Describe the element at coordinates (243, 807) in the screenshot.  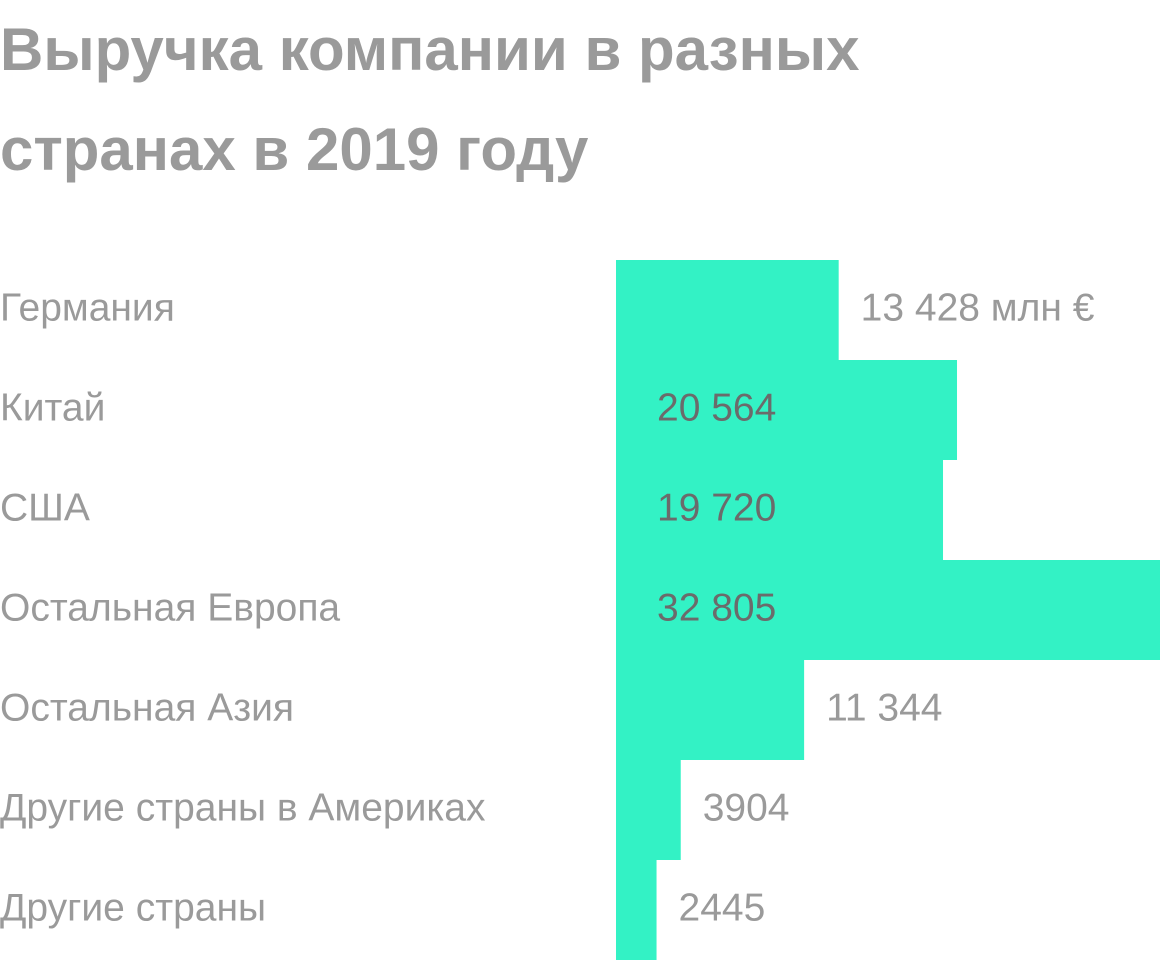
I see `category-label: Другие страны в Америках` at that location.